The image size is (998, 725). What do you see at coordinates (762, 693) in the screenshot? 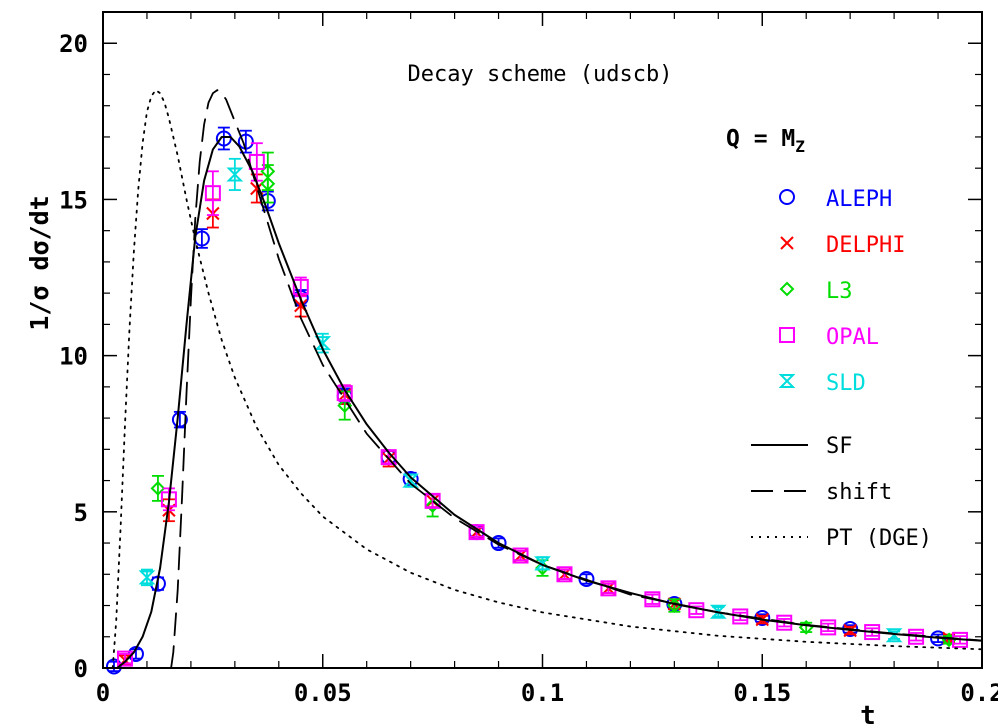
I see `x-tick-label: 0.15` at bounding box center [762, 693].